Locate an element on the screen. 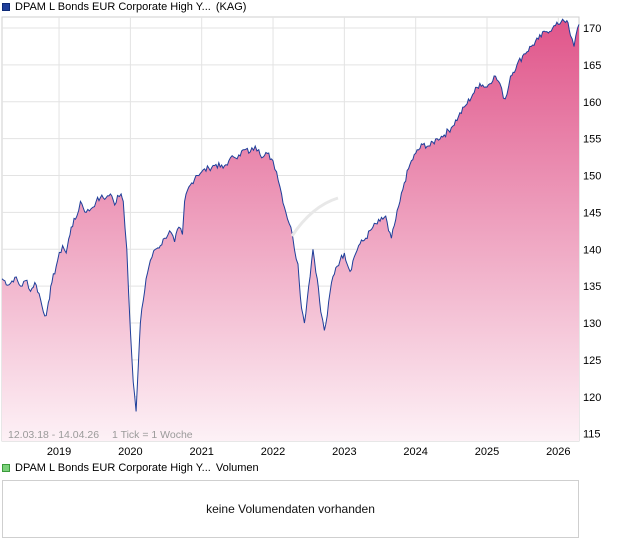  watermark-logo is located at coordinates (314, 216).